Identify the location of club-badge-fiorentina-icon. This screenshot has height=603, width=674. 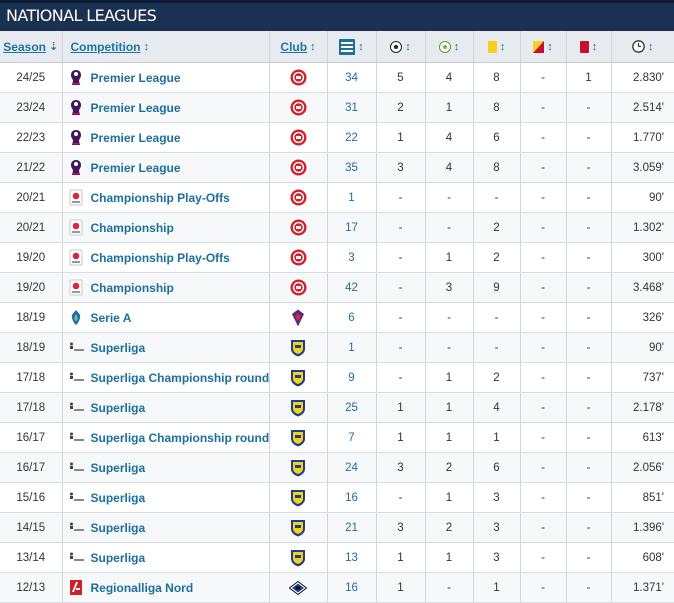
(298, 318).